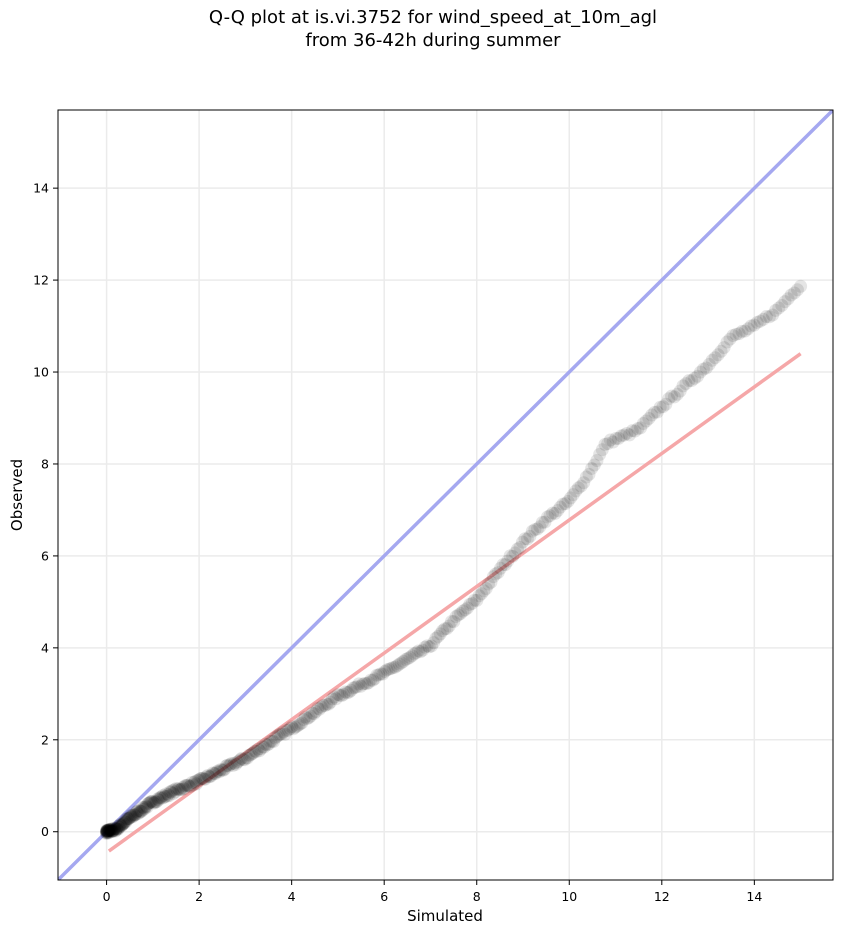 Image resolution: width=842 pixels, height=934 pixels. I want to click on y-tick-label: 0, so click(45, 831).